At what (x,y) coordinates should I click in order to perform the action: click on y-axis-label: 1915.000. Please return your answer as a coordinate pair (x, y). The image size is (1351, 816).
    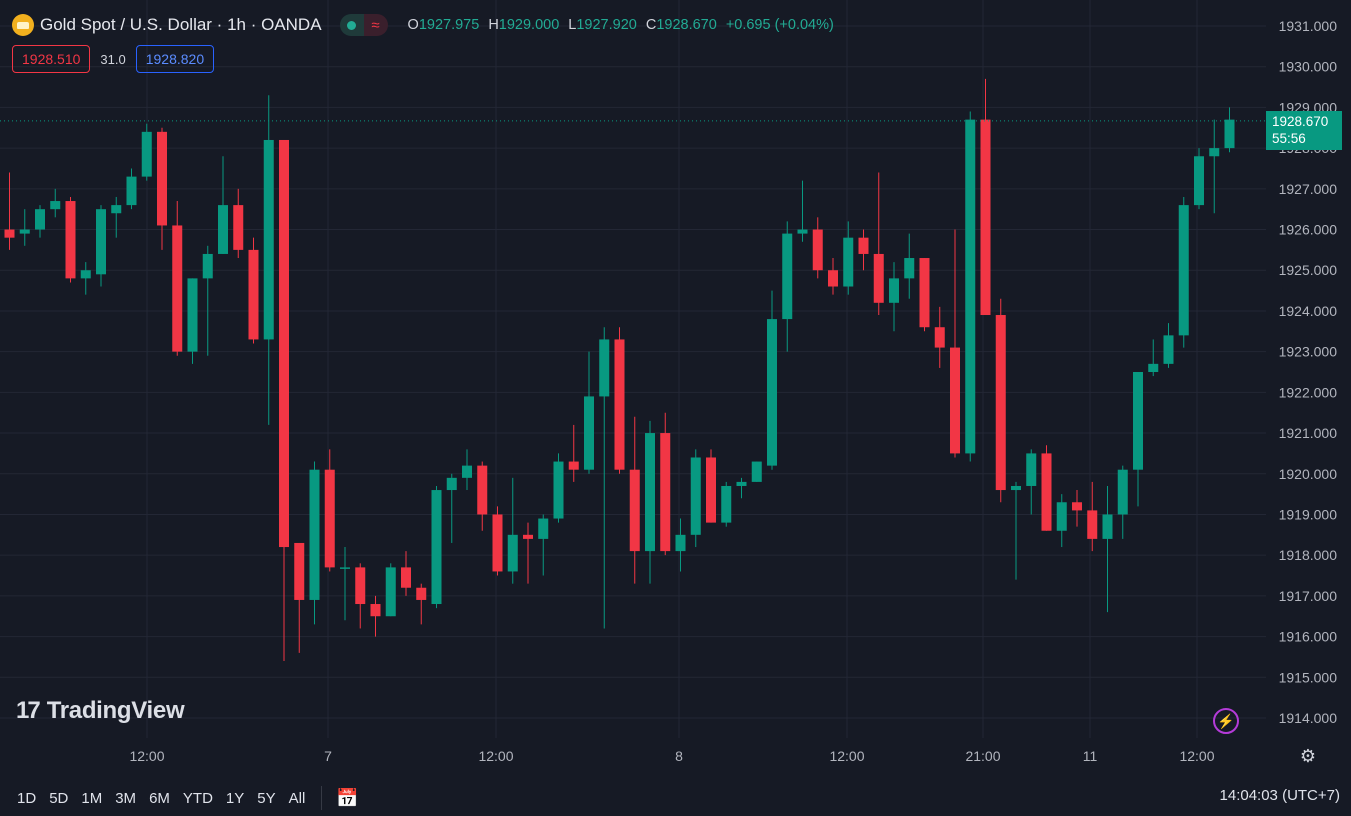
    Looking at the image, I should click on (1308, 677).